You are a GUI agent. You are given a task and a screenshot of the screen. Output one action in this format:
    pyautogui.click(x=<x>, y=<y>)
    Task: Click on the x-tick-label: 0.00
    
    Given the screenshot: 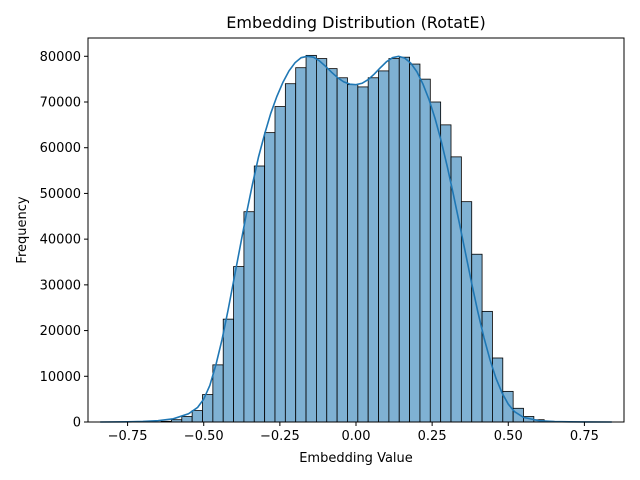 What is the action you would take?
    pyautogui.click(x=356, y=436)
    